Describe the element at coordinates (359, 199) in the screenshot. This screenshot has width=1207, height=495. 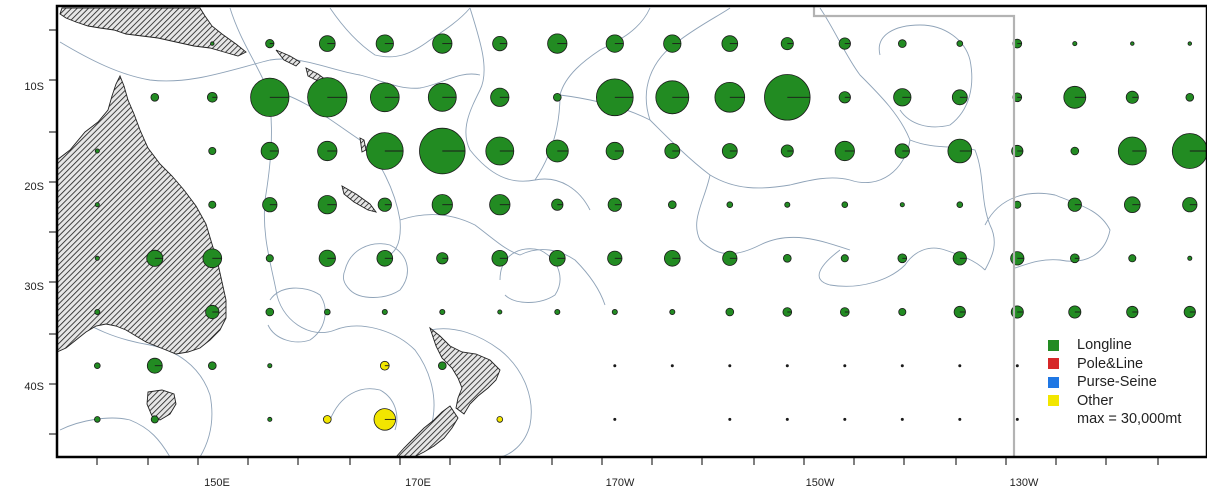
I see `land-new-caledonia` at that location.